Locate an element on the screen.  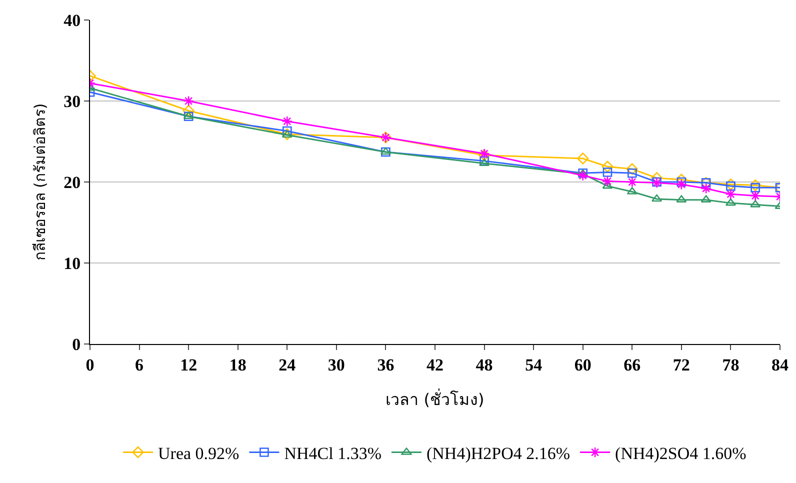
x-tick-label: 30 is located at coordinates (336, 364).